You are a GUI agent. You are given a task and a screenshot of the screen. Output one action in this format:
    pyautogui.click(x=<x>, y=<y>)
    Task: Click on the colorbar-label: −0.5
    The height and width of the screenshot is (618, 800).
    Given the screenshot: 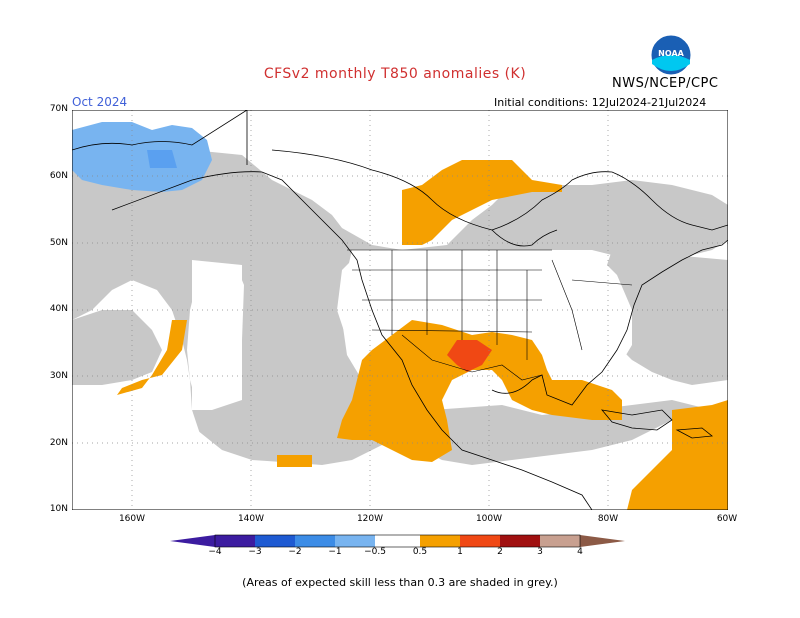 What is the action you would take?
    pyautogui.click(x=375, y=552)
    